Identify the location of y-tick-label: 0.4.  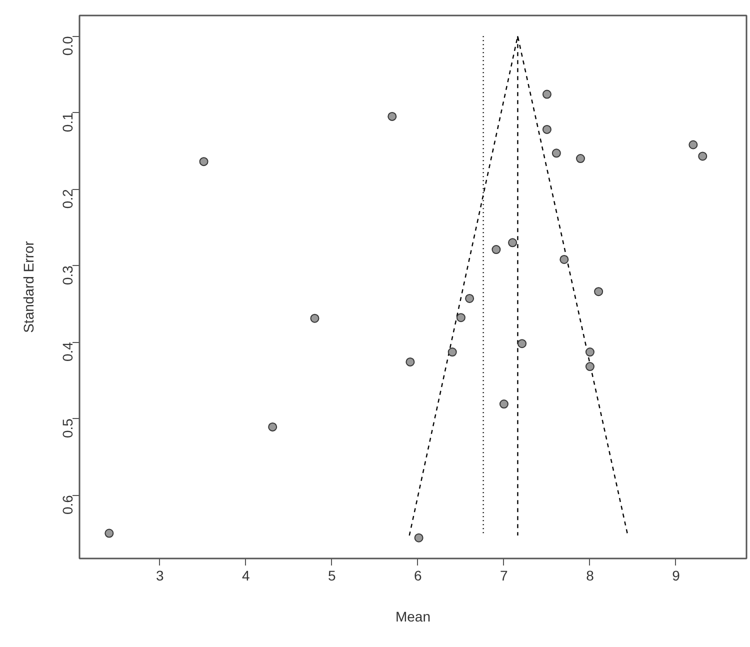
(68, 352).